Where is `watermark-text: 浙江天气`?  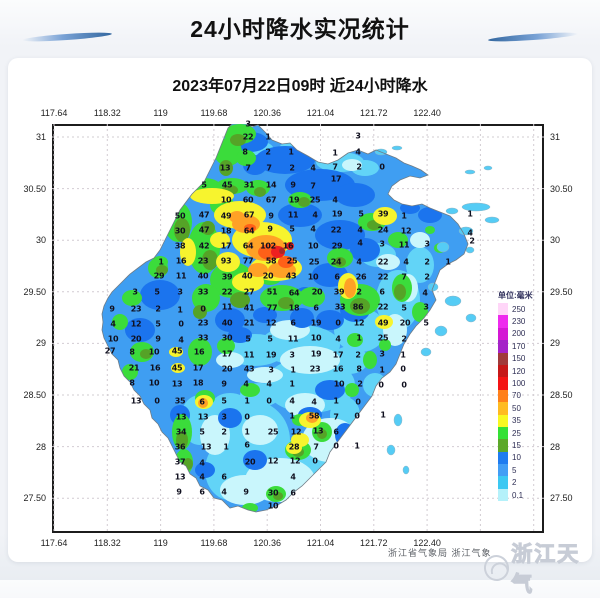
watermark-text: 浙江天气 is located at coordinates (546, 570).